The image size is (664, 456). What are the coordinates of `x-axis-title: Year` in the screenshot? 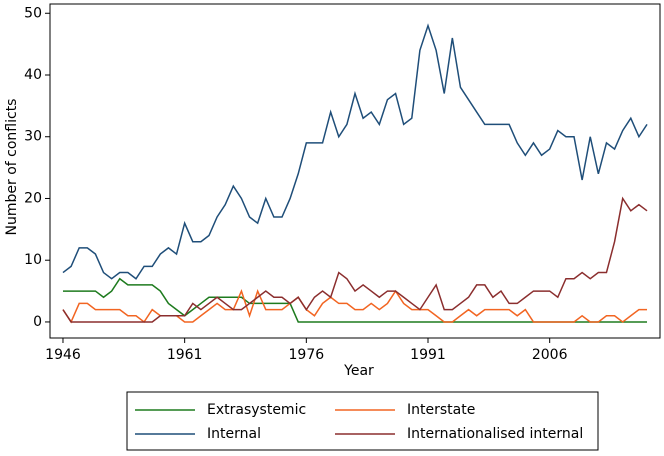 It's located at (358, 371).